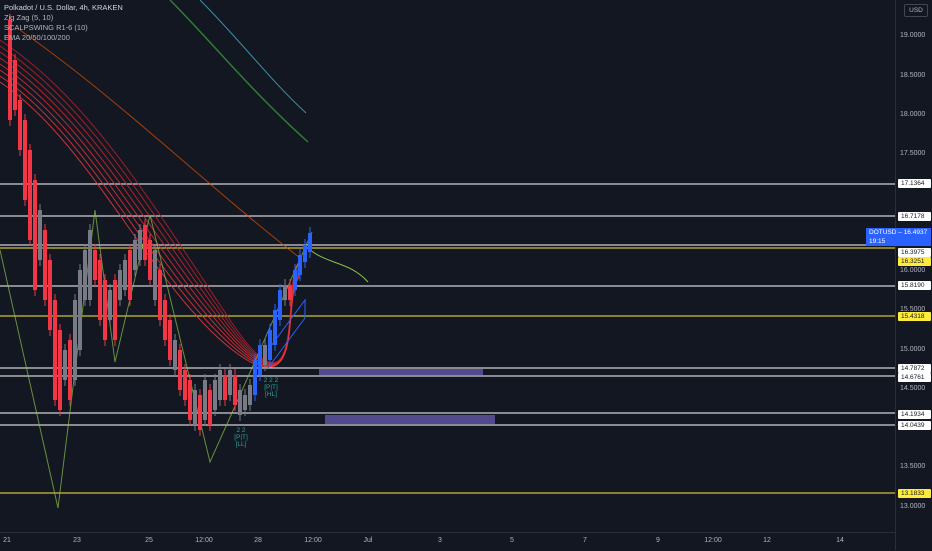  I want to click on time-label: 5, so click(512, 540).